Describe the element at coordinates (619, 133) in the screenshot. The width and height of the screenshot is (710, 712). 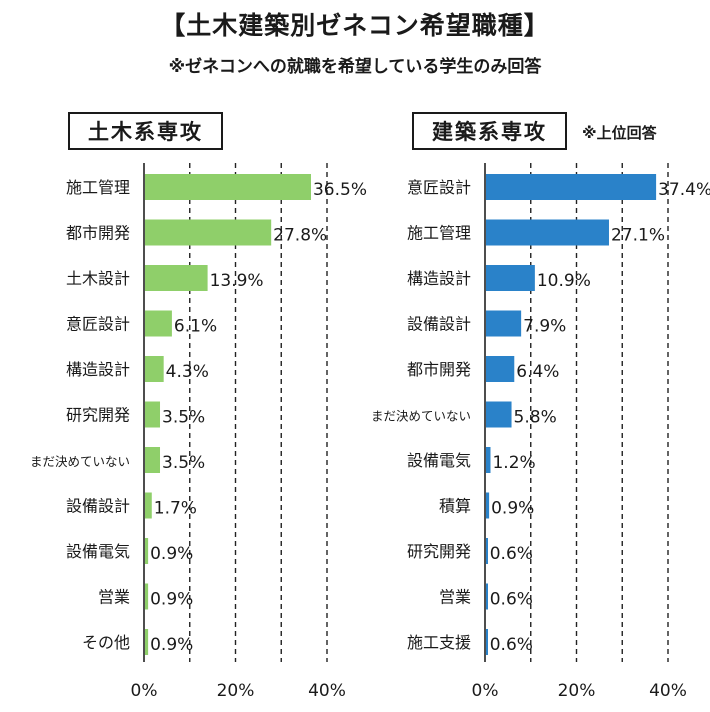
I see `top-answers-note: ※上位回答` at that location.